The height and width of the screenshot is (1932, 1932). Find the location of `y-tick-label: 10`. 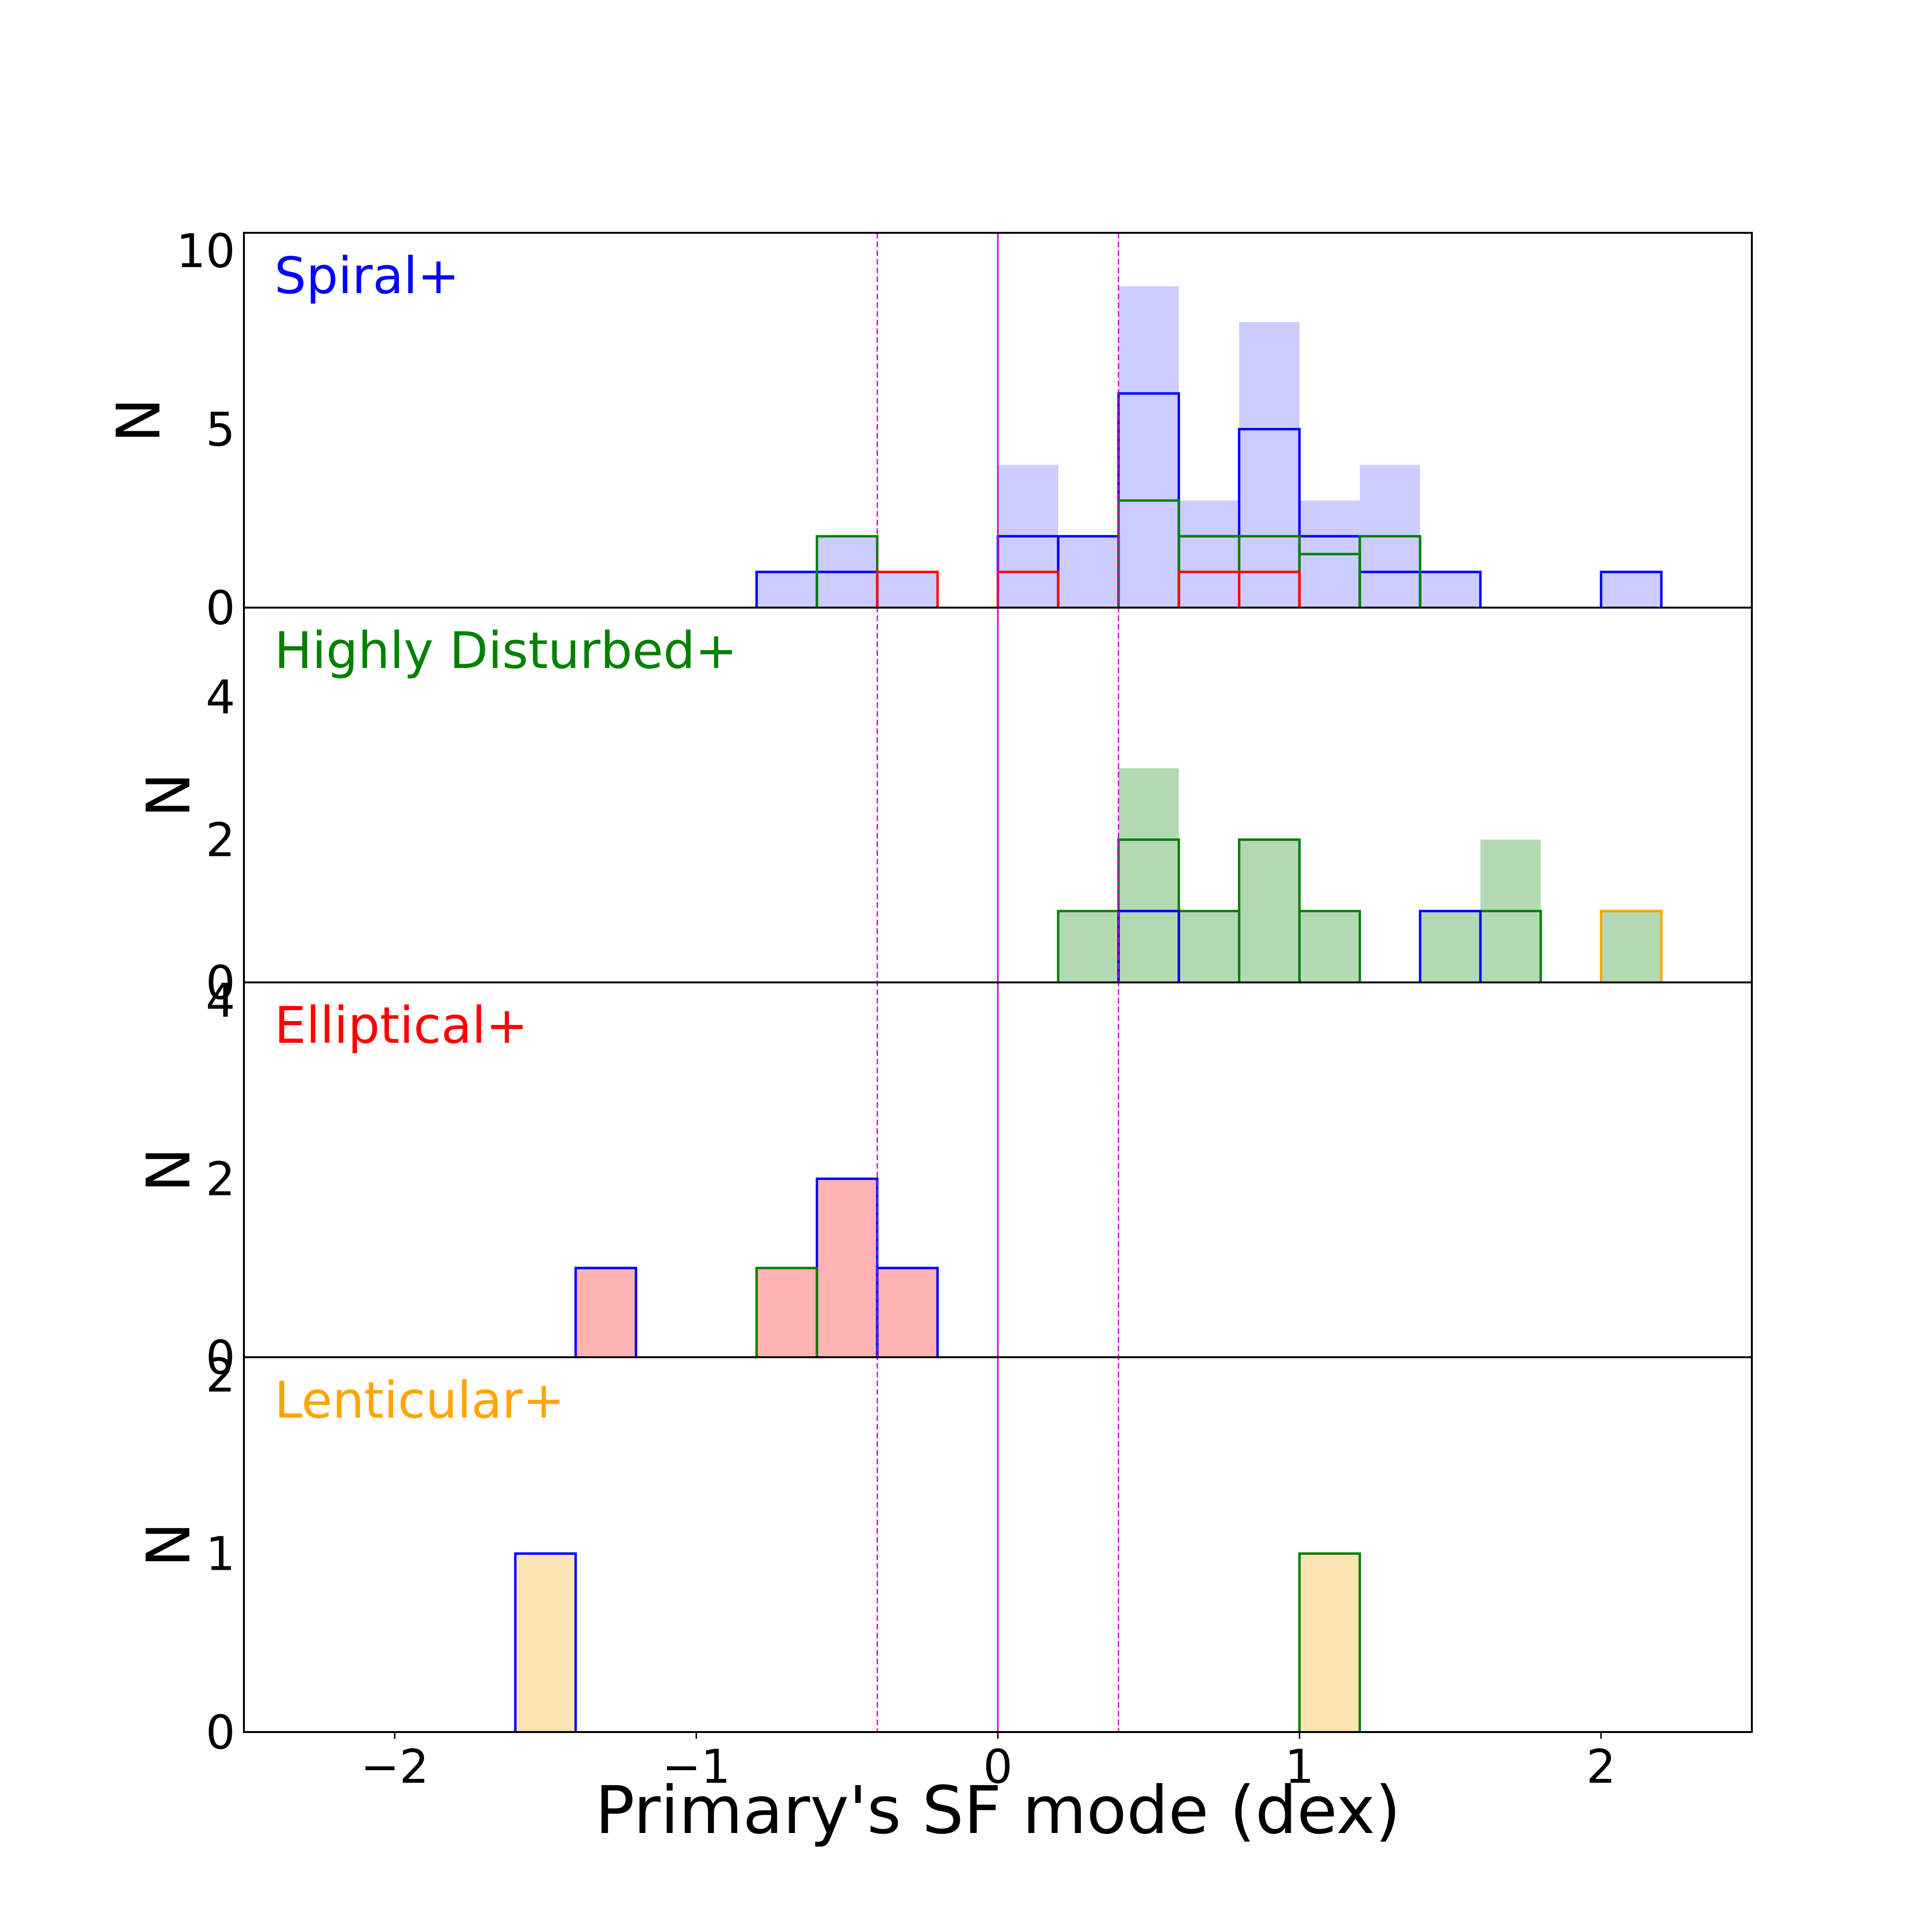

y-tick-label: 10 is located at coordinates (205, 251).